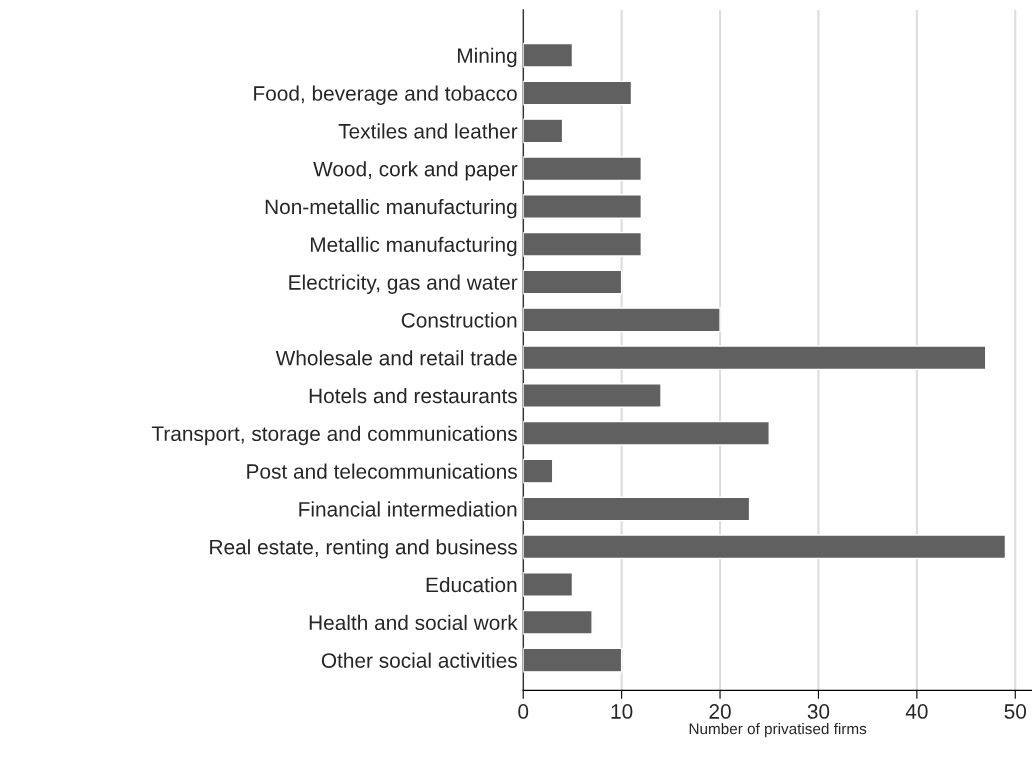  Describe the element at coordinates (487, 57) in the screenshot. I see `y-tick-label: Mining` at that location.